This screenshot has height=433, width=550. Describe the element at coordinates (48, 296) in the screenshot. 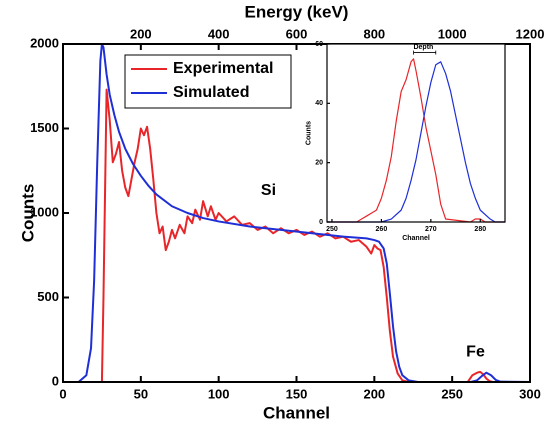

I see `y-tick-label: 500` at that location.